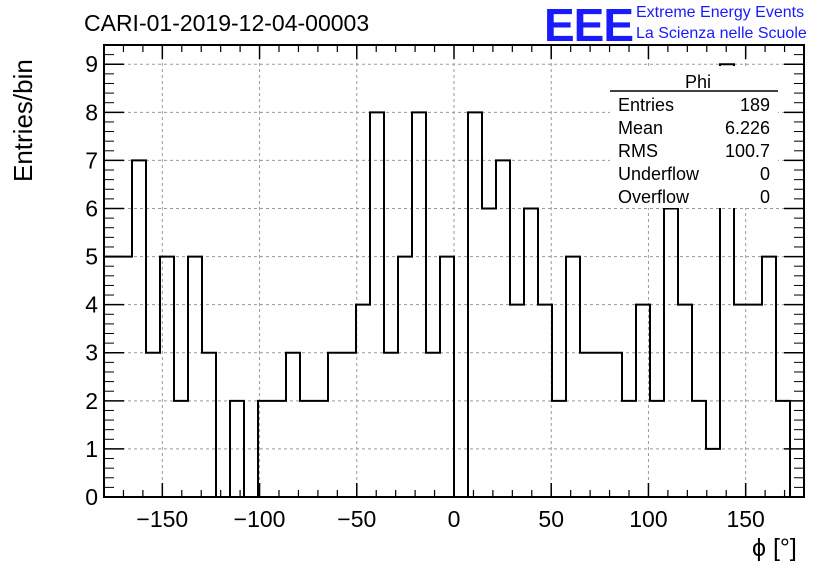  What do you see at coordinates (91, 160) in the screenshot?
I see `y-tick-label: 7` at bounding box center [91, 160].